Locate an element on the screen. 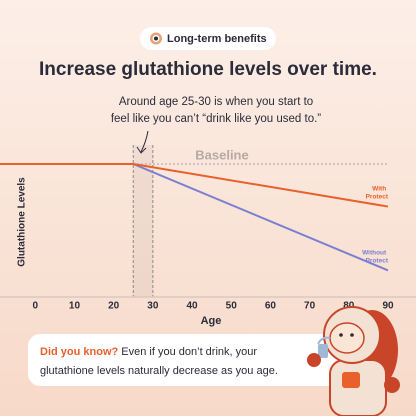 The height and width of the screenshot is (416, 416). x-tick-label: 20 is located at coordinates (114, 306).